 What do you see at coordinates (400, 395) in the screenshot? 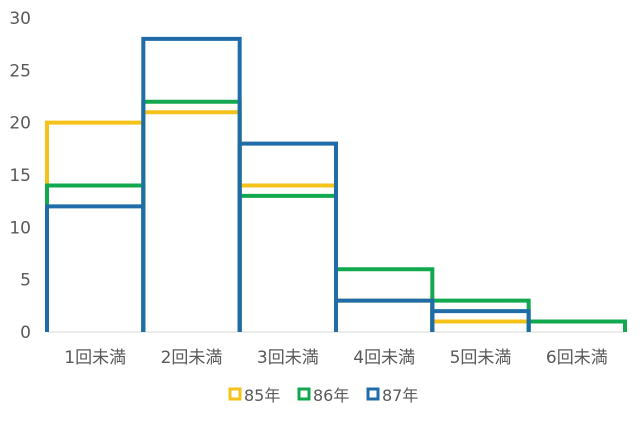
I see `legend-label: 87年` at bounding box center [400, 395].